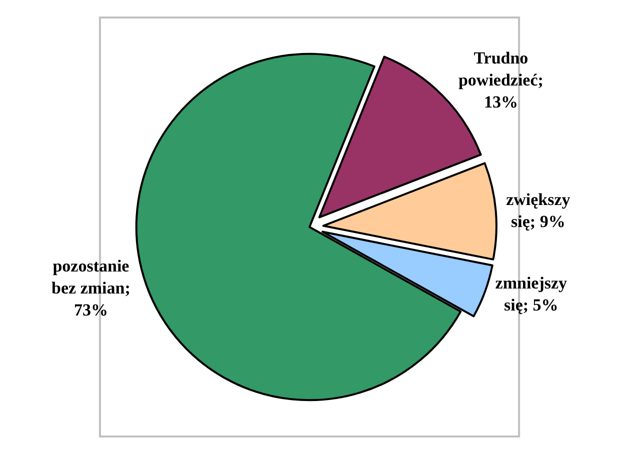  Describe the element at coordinates (91, 288) in the screenshot. I see `slice-label: pozostanie bez zmian; 73%` at that location.